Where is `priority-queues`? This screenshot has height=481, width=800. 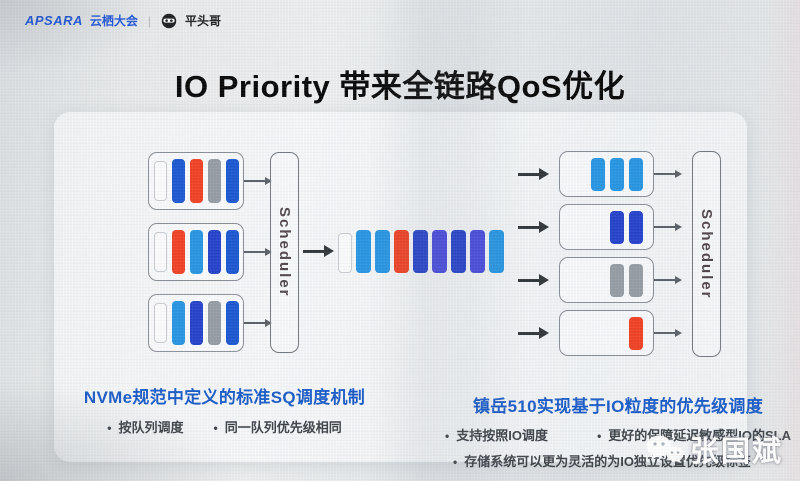 priority-queues is located at coordinates (600, 253).